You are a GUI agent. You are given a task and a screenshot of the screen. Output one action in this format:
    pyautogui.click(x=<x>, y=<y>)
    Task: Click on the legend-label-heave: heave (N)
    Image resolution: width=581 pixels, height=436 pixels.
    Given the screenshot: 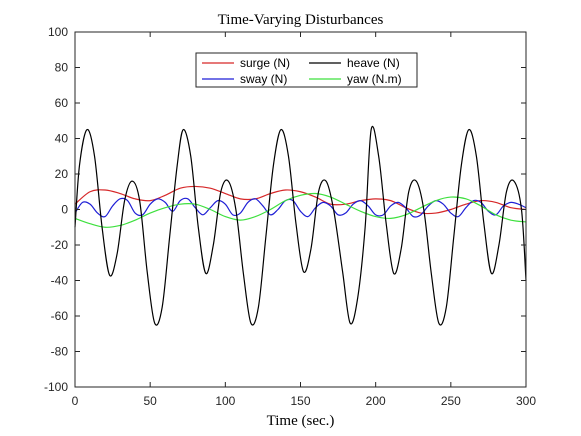 What is the action you would take?
    pyautogui.click(x=373, y=63)
    